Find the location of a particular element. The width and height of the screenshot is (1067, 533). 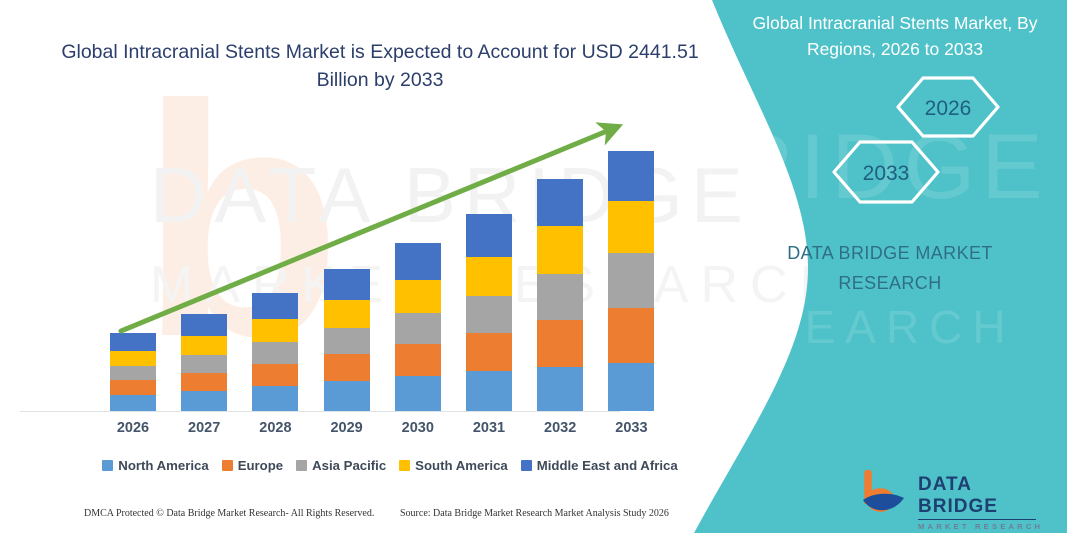

hexagon-2033-label: 2033 is located at coordinates (886, 173).